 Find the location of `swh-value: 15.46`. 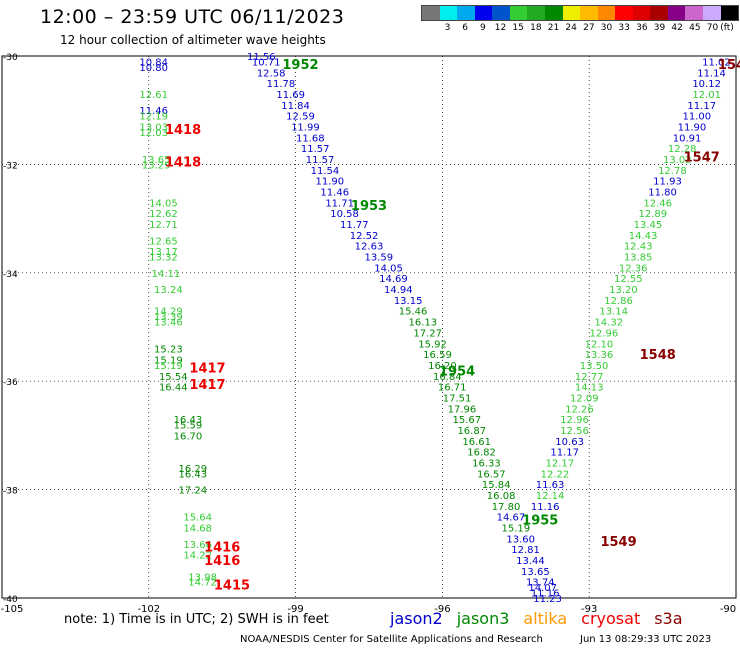

swh-value: 15.46 is located at coordinates (413, 312).